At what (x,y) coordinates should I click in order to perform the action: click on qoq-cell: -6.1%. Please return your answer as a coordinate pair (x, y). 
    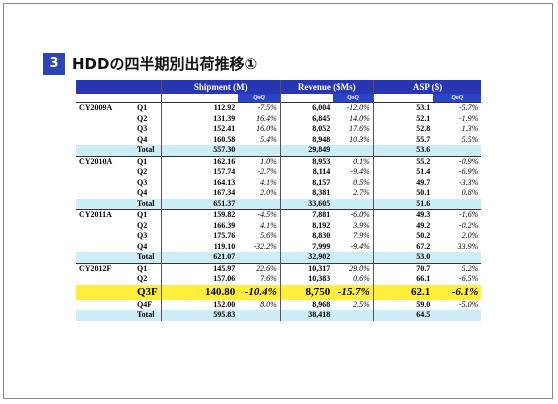
    Looking at the image, I should click on (457, 292).